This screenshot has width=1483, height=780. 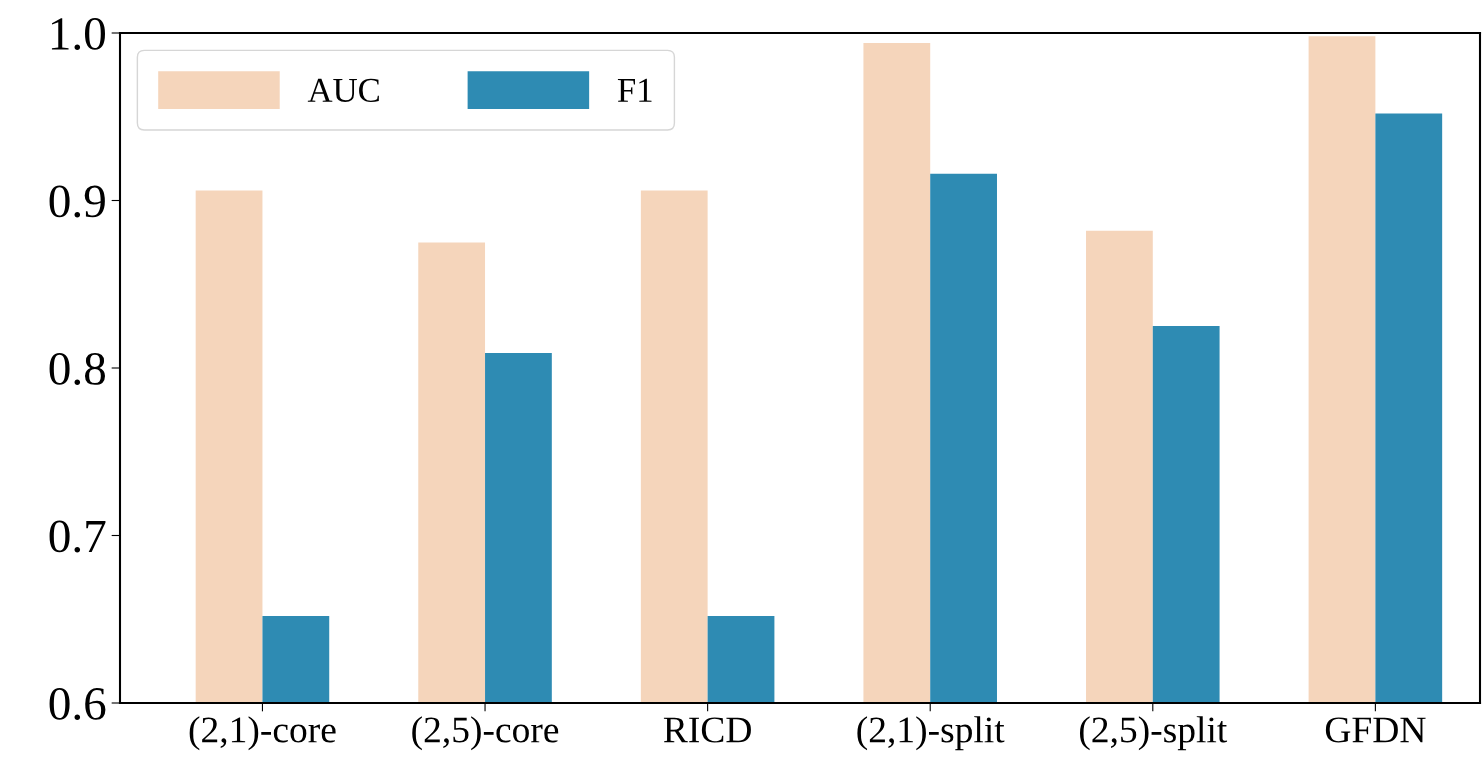 What do you see at coordinates (77, 536) in the screenshot?
I see `y-tick-label: 0.7` at bounding box center [77, 536].